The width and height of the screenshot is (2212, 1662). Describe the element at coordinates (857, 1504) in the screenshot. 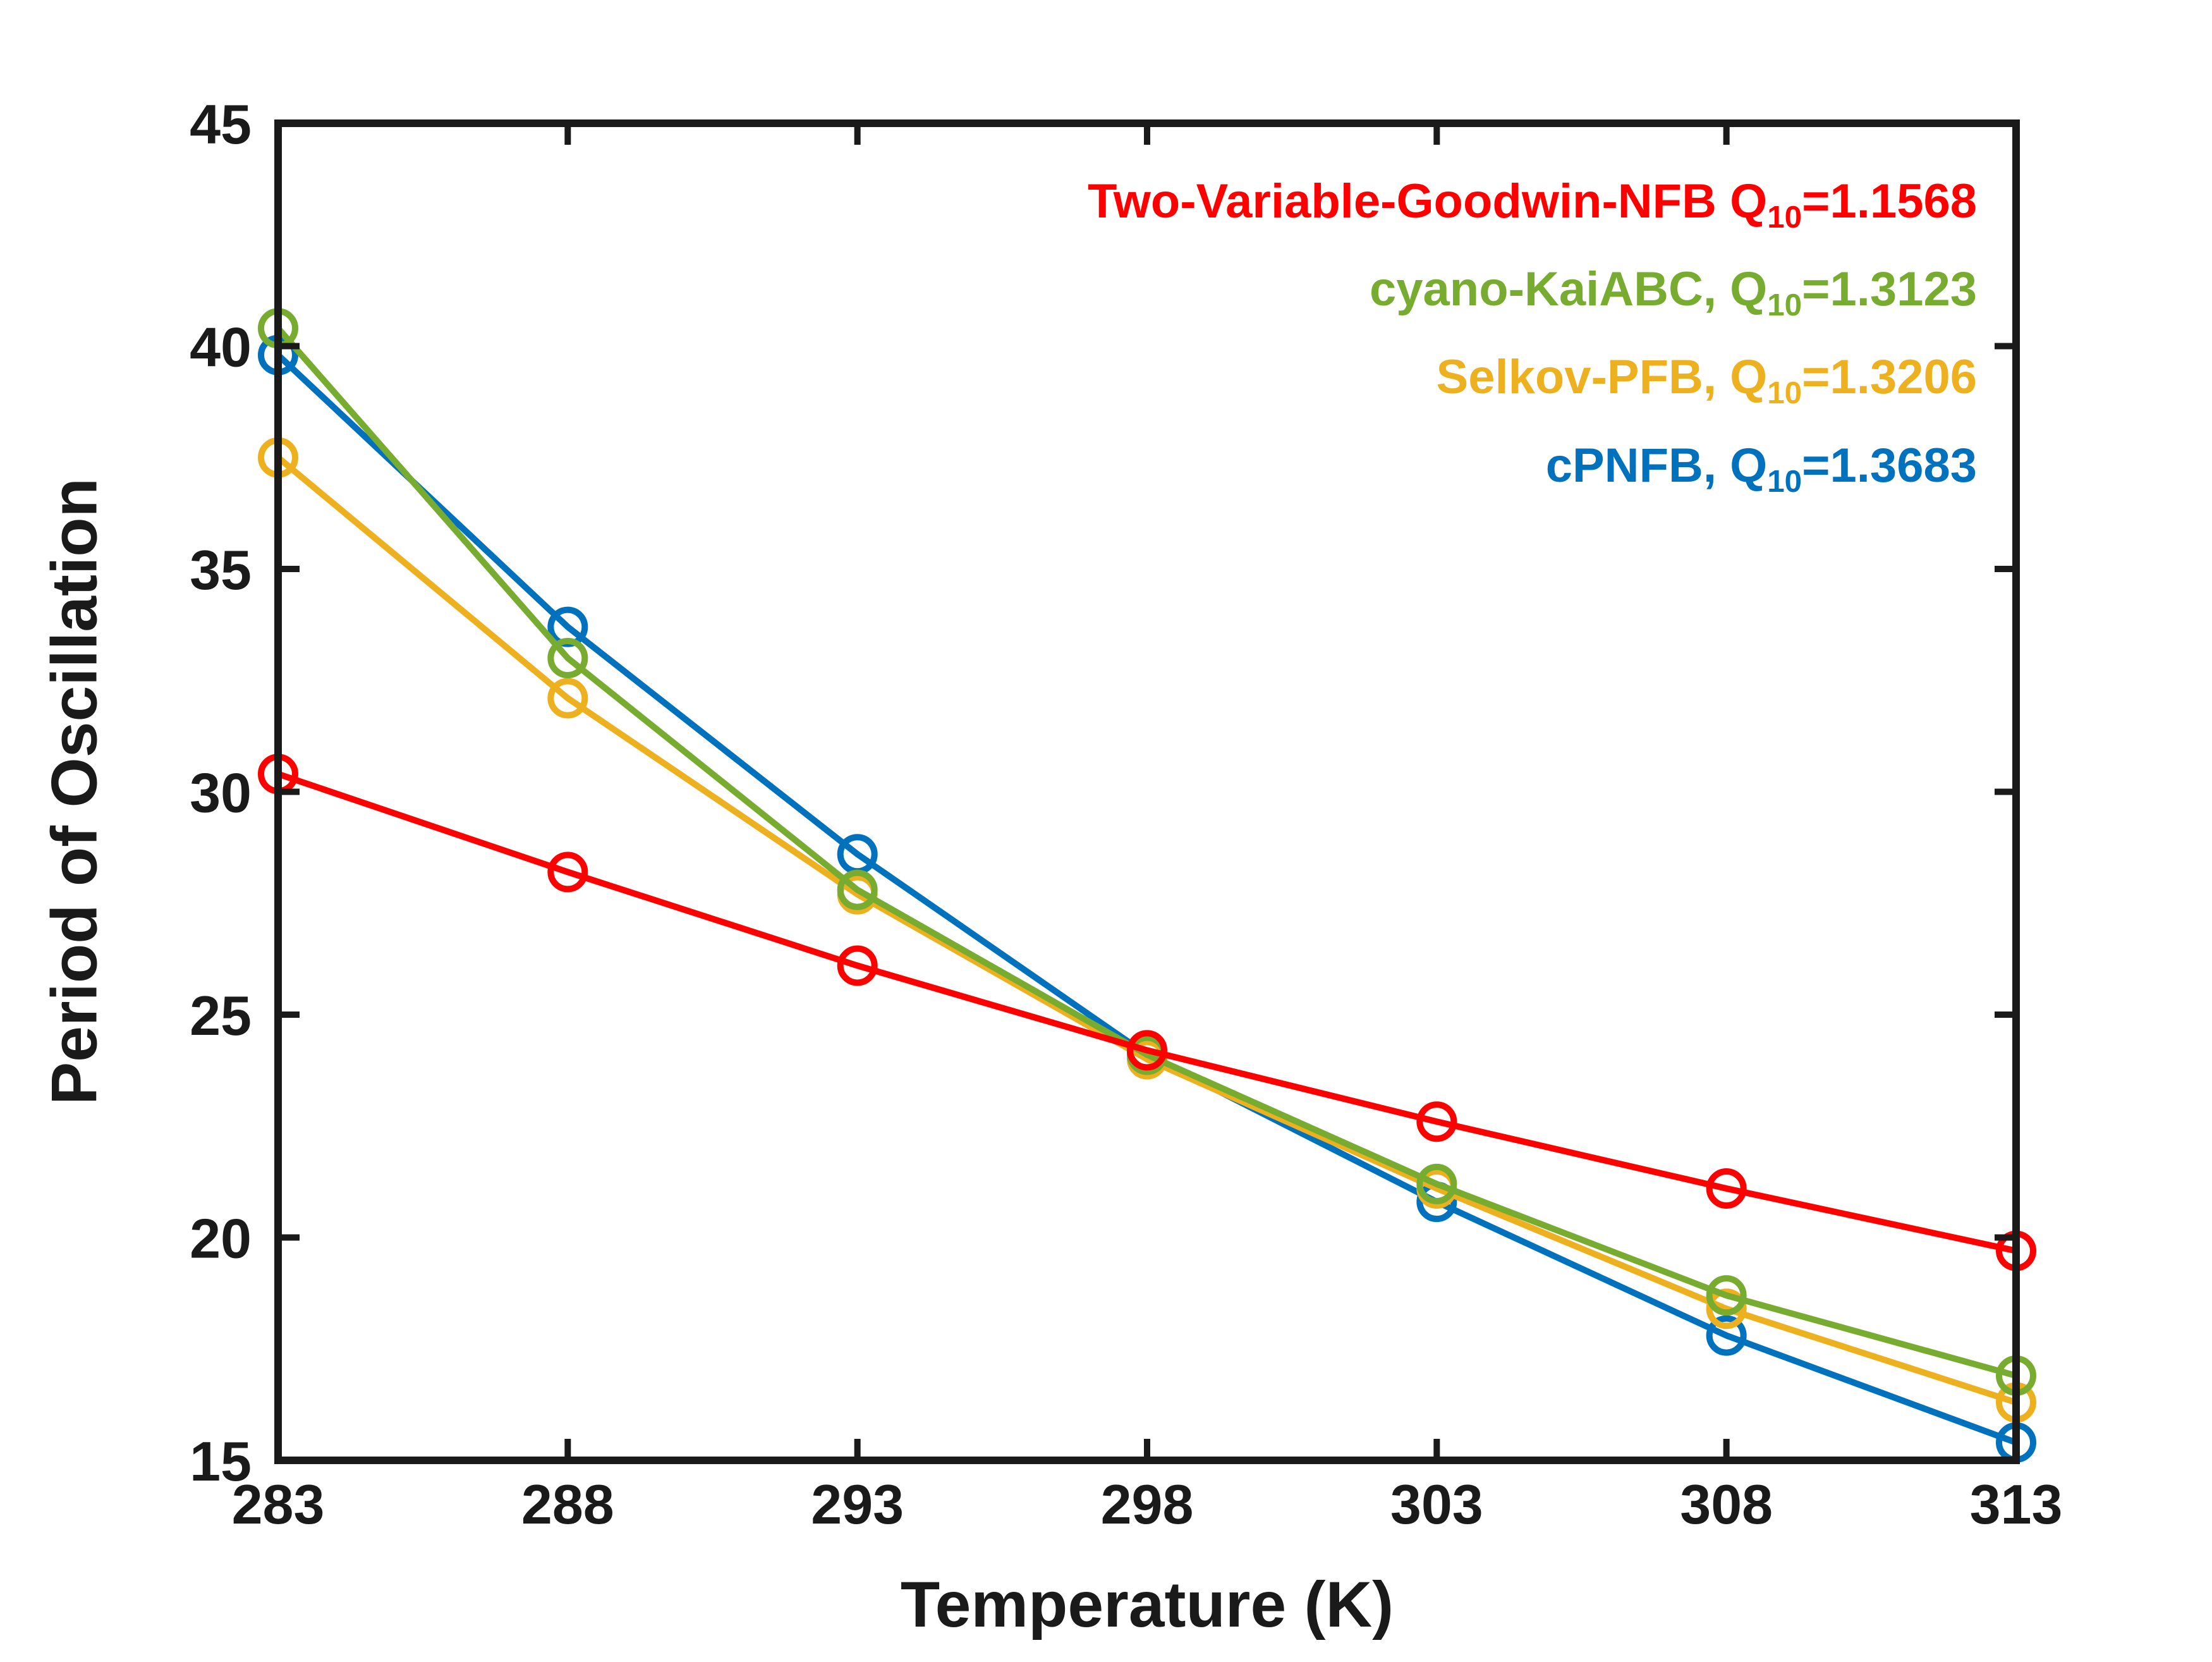

I see `x-tick-label: 293` at that location.